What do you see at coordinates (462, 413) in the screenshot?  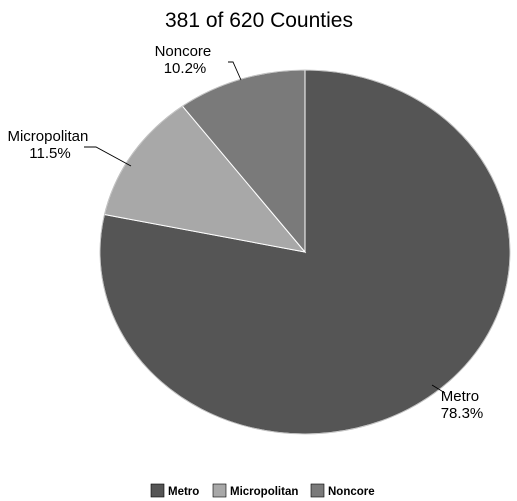 I see `slice-pct-metro: 78.3%` at bounding box center [462, 413].